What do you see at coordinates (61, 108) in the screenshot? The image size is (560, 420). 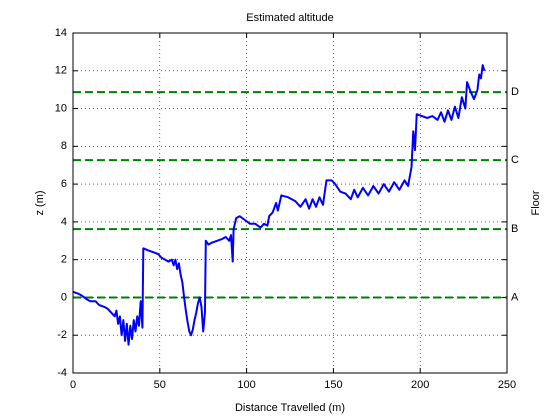 I see `y-tick-label: 10` at bounding box center [61, 108].